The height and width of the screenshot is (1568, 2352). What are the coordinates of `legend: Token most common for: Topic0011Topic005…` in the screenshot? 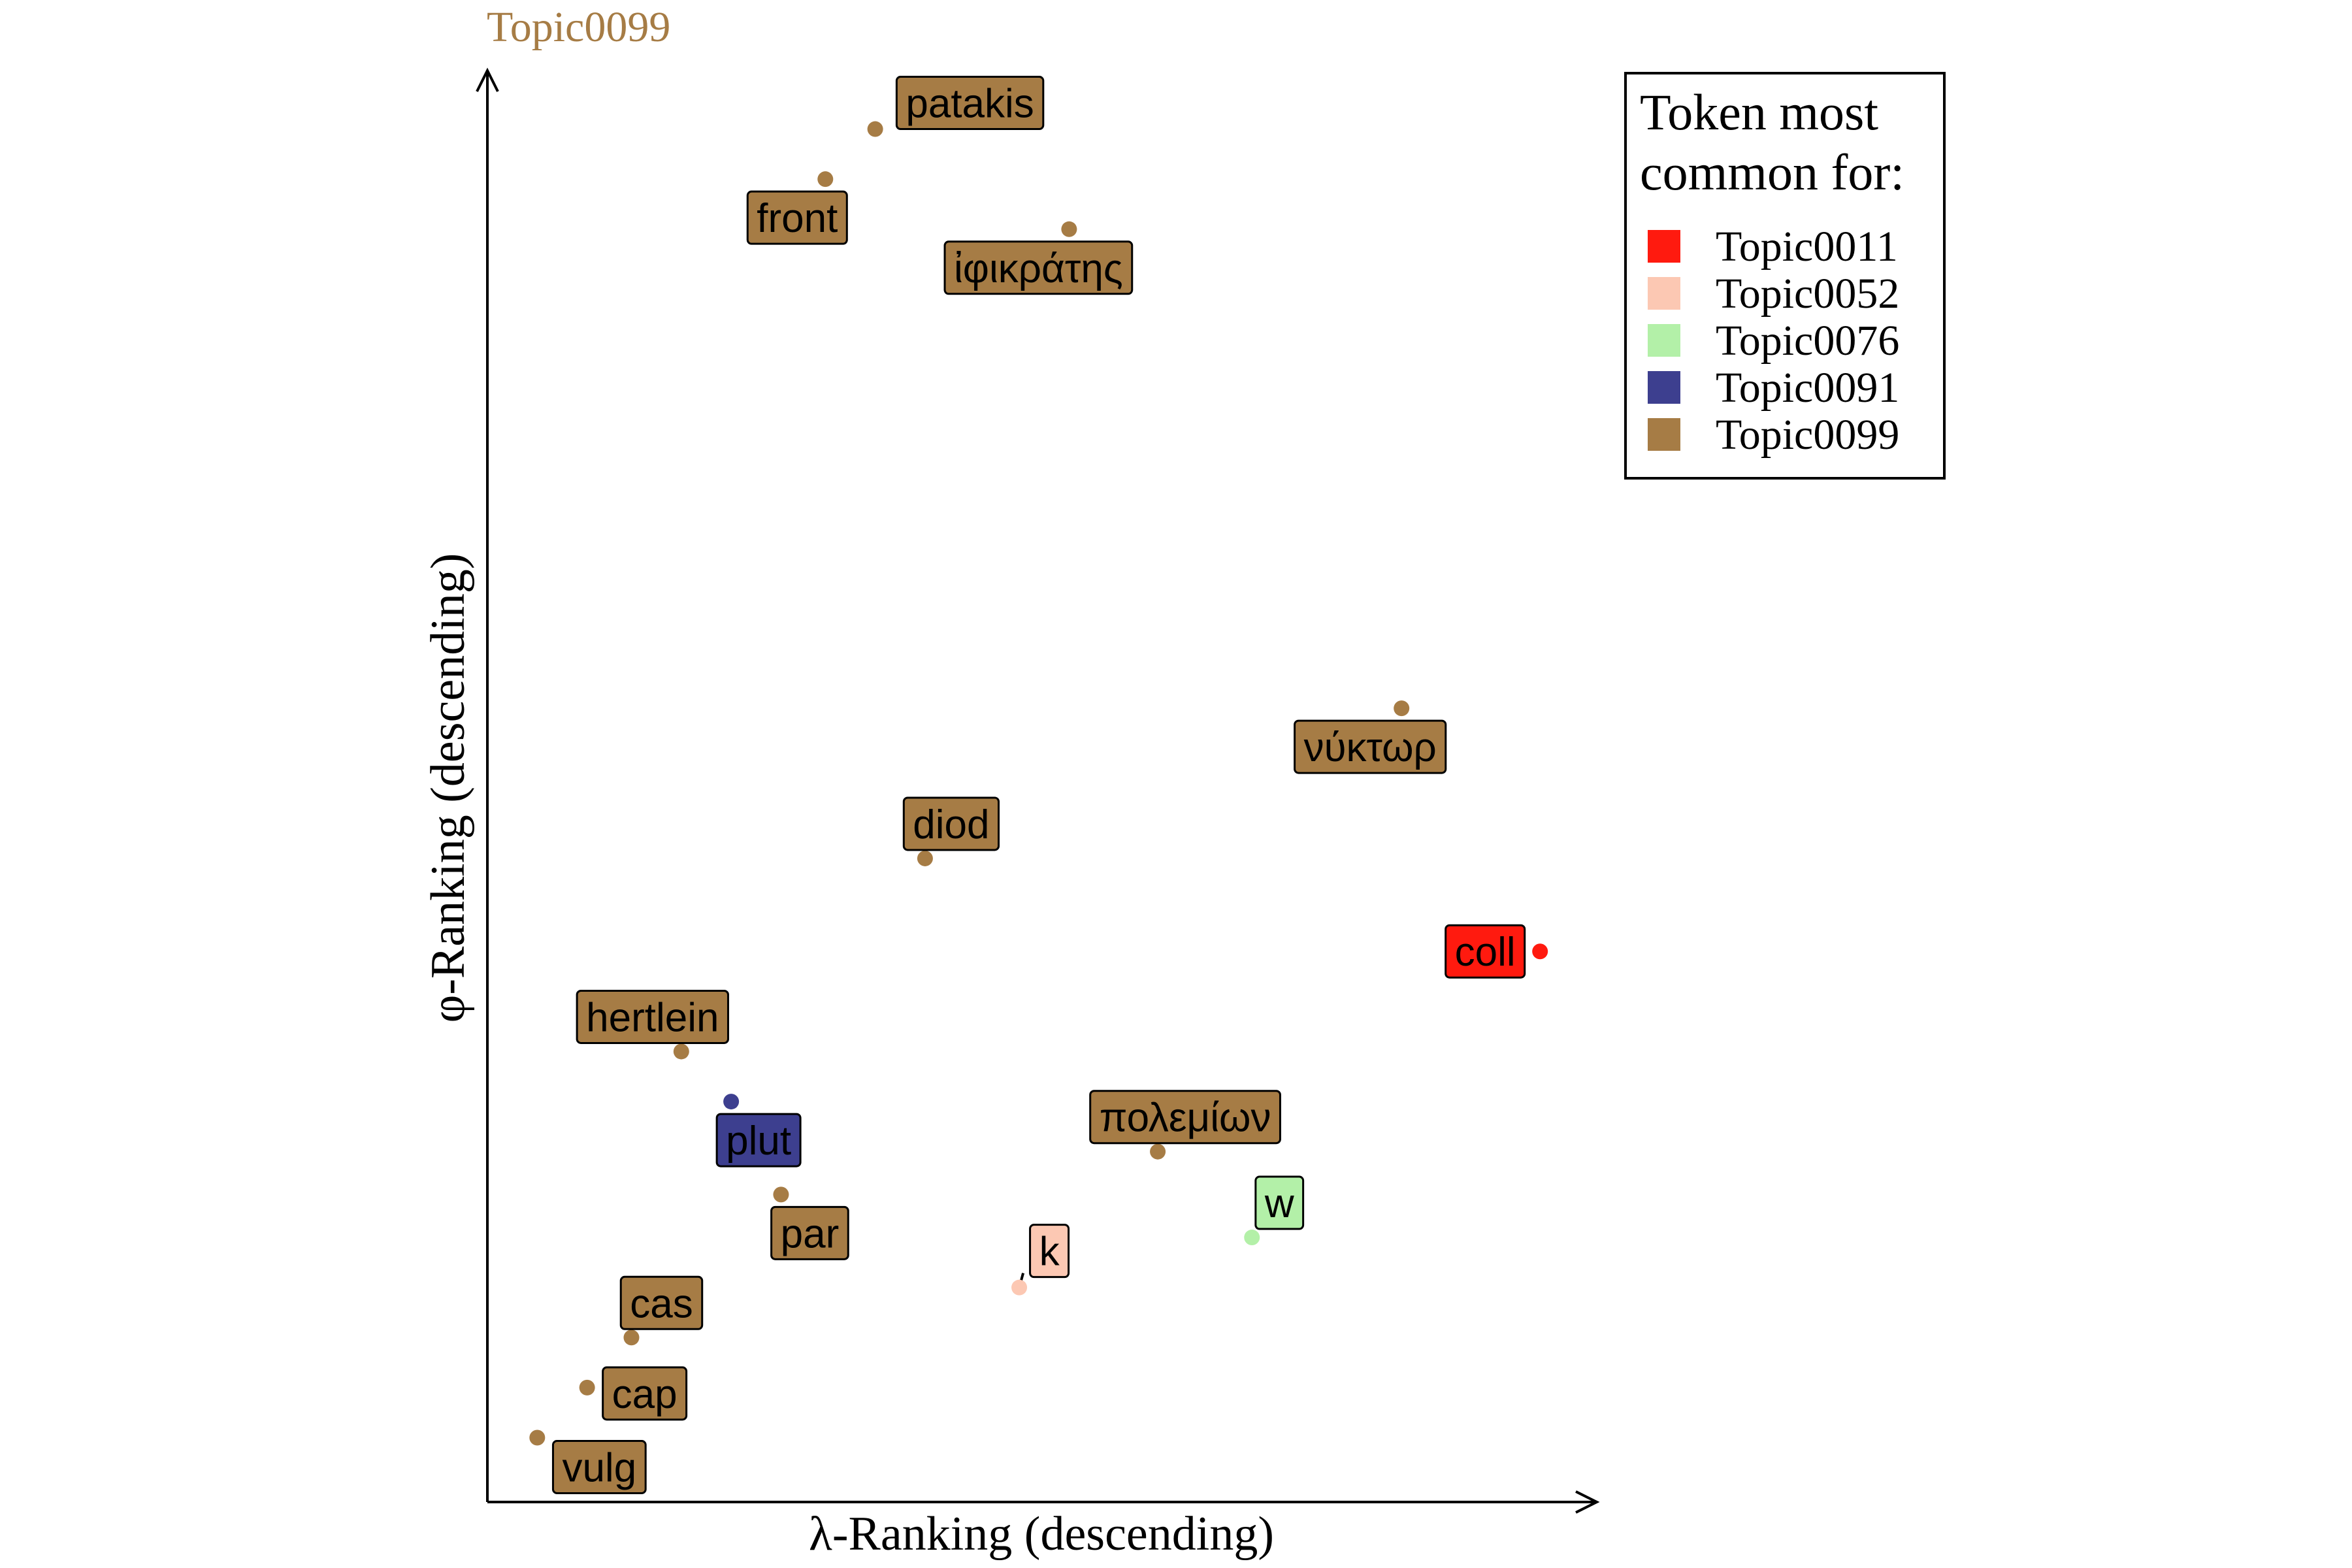 It's located at (1785, 276).